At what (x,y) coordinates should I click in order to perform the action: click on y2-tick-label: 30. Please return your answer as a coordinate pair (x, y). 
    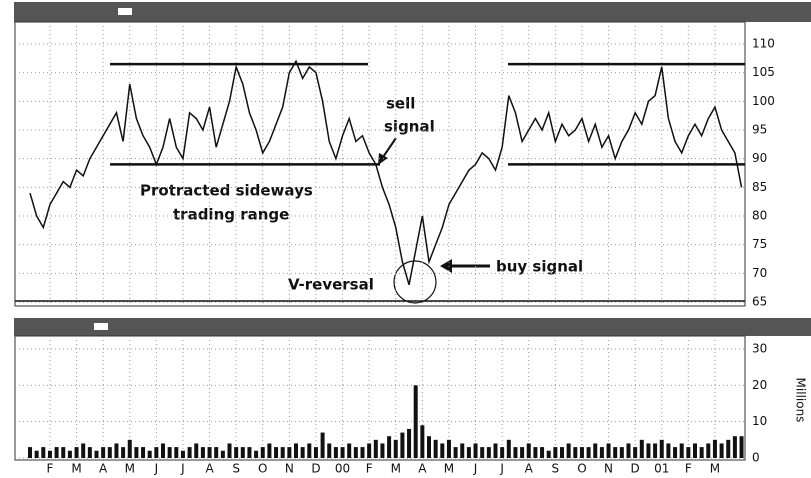
    Looking at the image, I should click on (759, 349).